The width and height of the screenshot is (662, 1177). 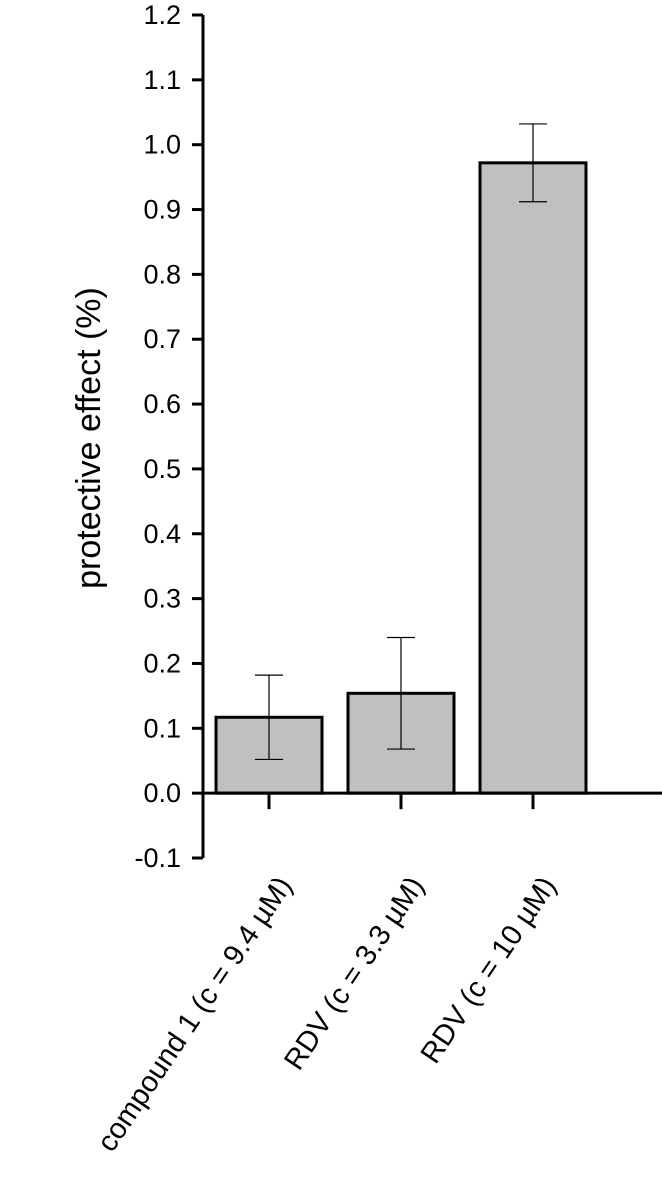 What do you see at coordinates (489, 970) in the screenshot?
I see `x-tick-label: RDV (c = 10 µM)` at bounding box center [489, 970].